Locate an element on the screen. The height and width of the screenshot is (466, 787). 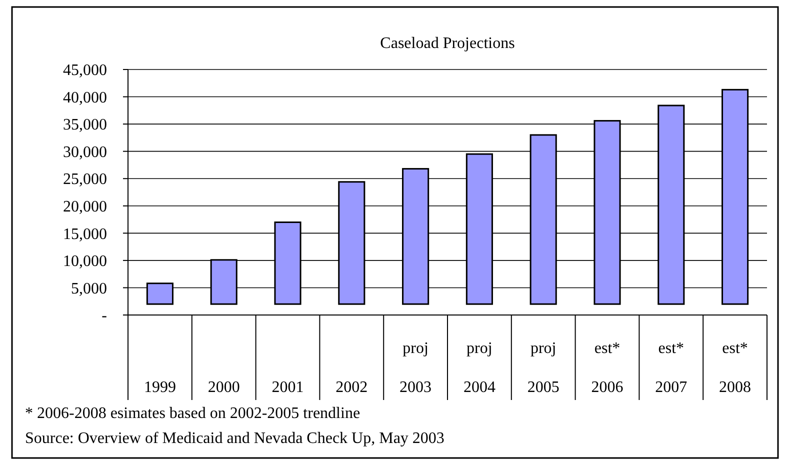
y-tick-label: 35,000 is located at coordinates (85, 125).